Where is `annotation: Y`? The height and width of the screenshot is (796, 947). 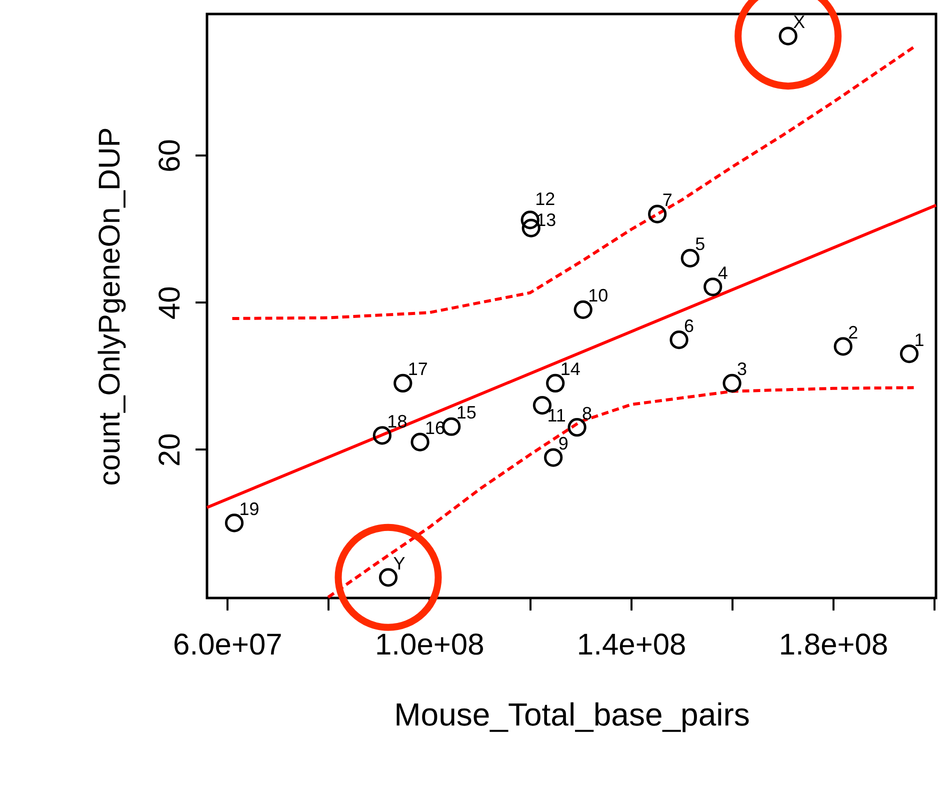 annotation: Y is located at coordinates (399, 563).